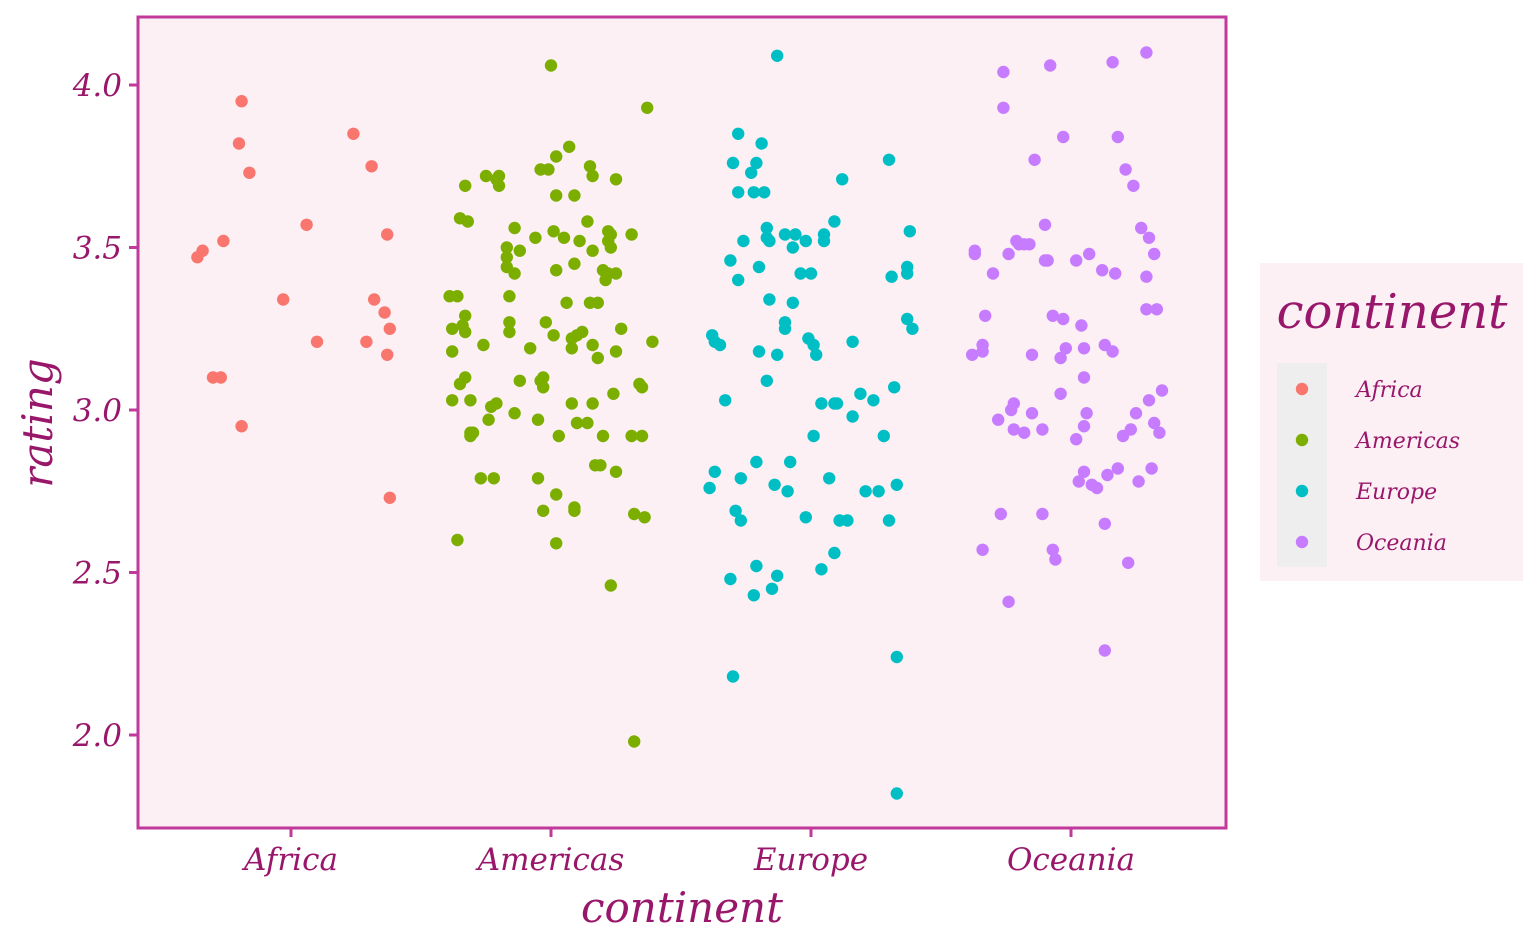  Describe the element at coordinates (1302, 465) in the screenshot. I see `legend-keys-background` at that location.